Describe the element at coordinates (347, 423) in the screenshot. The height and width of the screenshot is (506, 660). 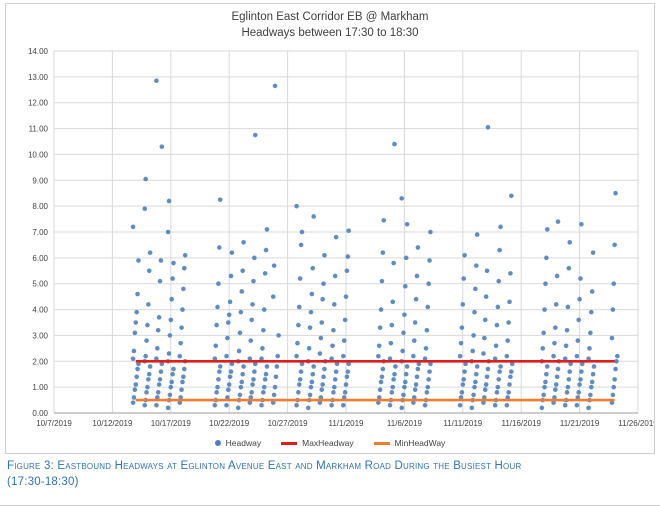
I see `svg-text: 11/1/2019` at that location.